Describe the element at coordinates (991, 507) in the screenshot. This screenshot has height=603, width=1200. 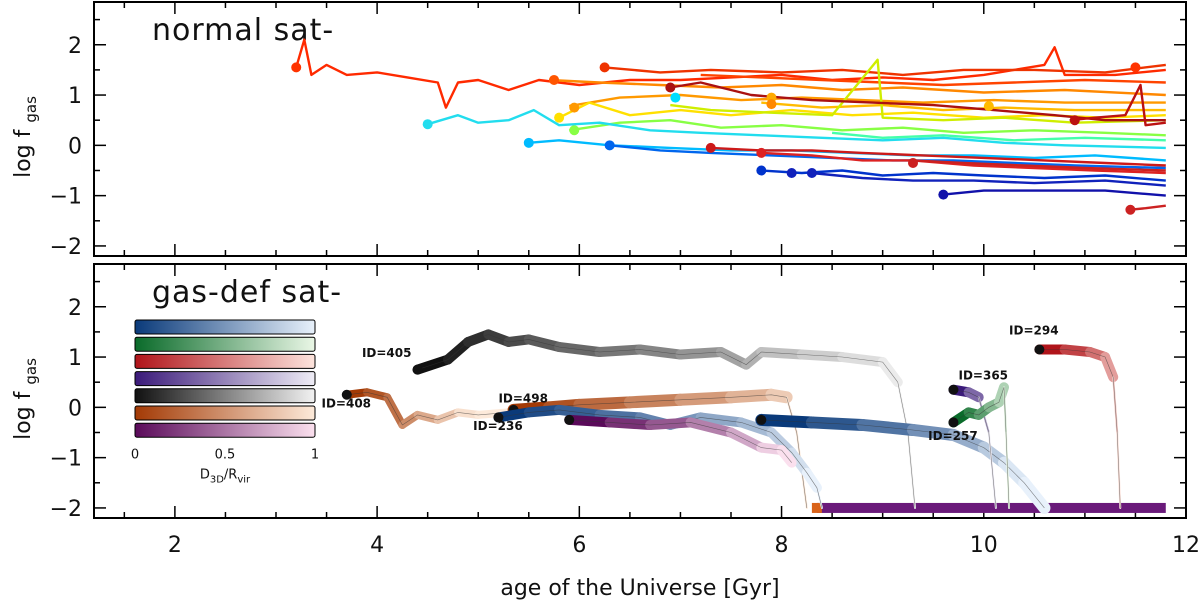
I see `floor-band` at that location.